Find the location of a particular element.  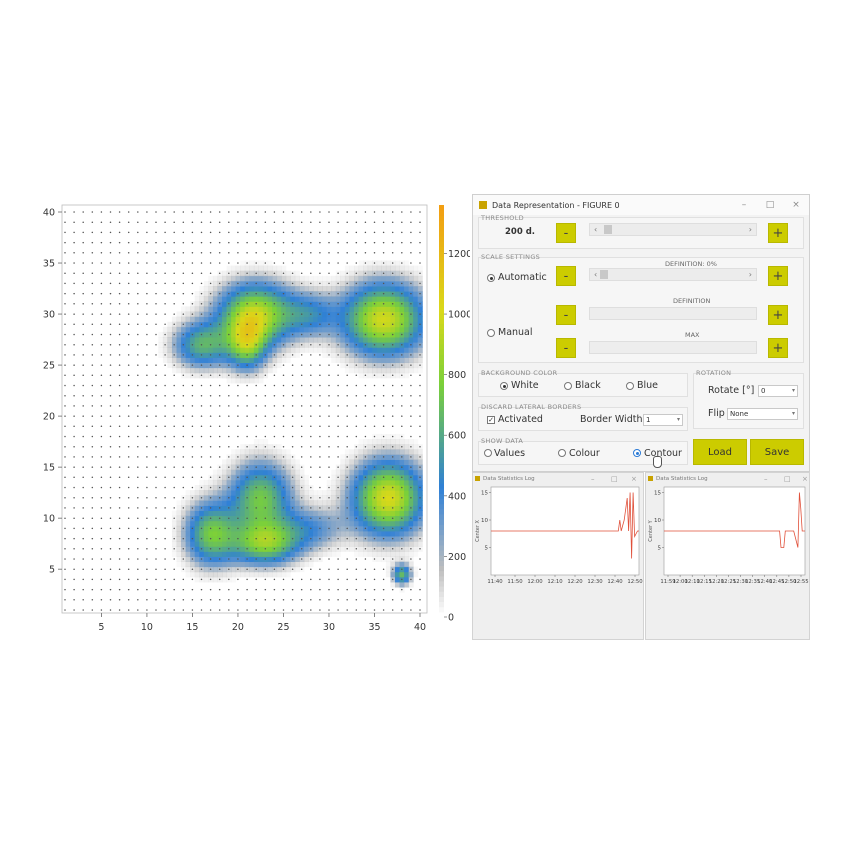

load-button: Load is located at coordinates (720, 452).